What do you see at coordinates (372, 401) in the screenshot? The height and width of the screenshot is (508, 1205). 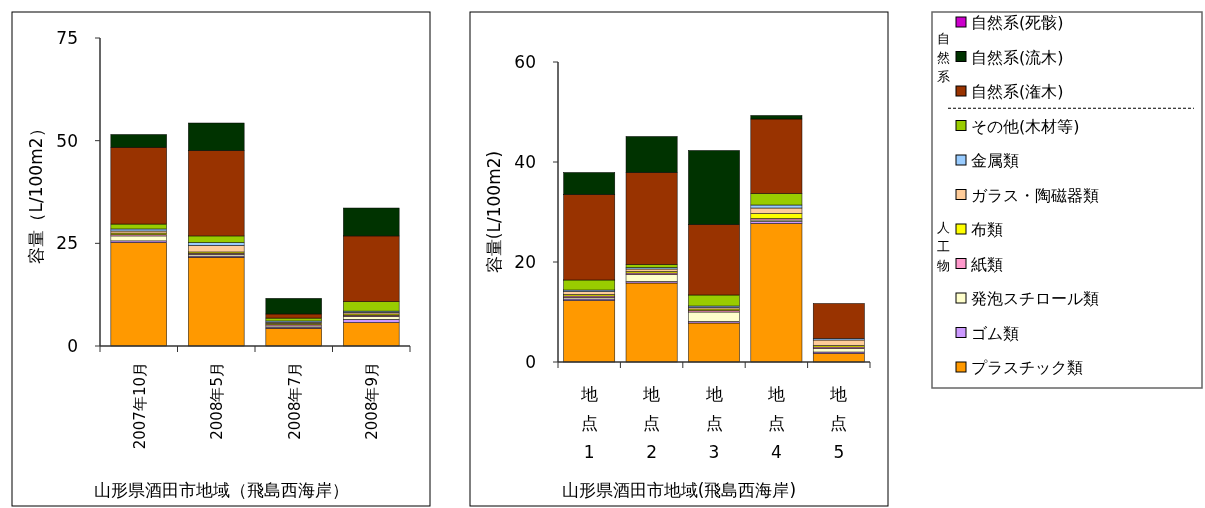 I see `x-tick-label: 2008年9月` at bounding box center [372, 401].